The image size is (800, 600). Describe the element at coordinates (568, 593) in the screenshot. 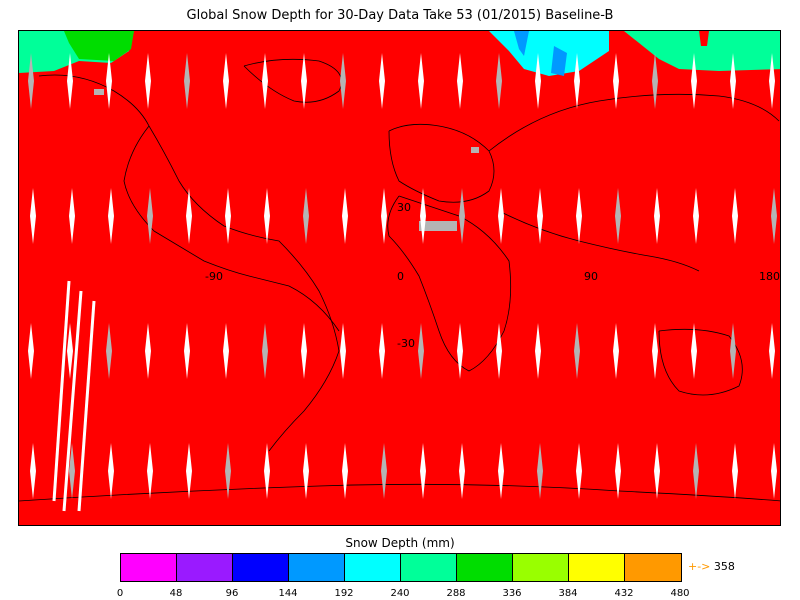

I see `color-scale-tick-label: 384` at that location.